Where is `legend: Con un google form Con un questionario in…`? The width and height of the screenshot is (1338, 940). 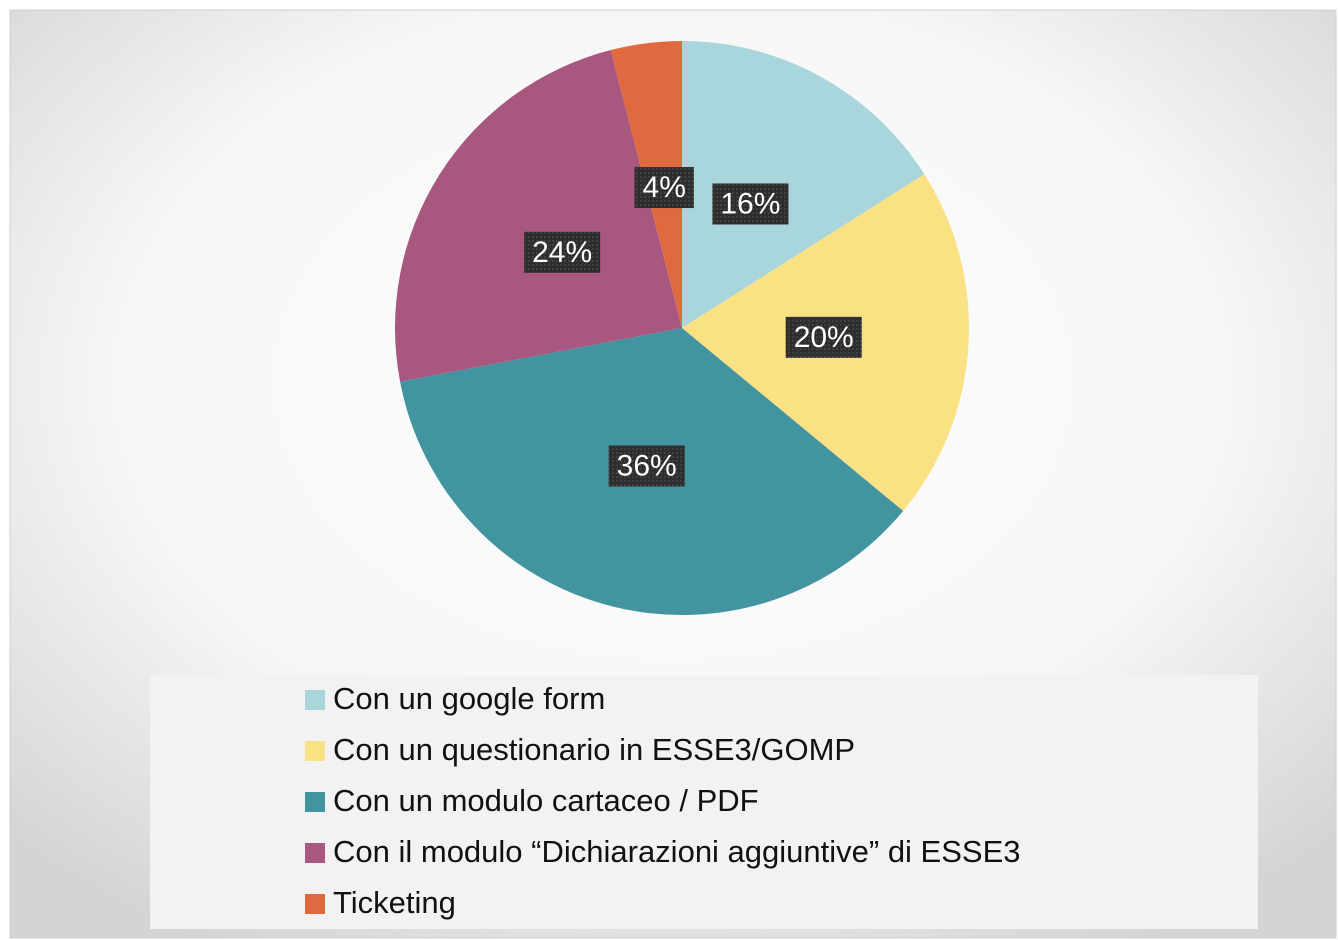 legend: Con un google form Con un questionario in… is located at coordinates (663, 800).